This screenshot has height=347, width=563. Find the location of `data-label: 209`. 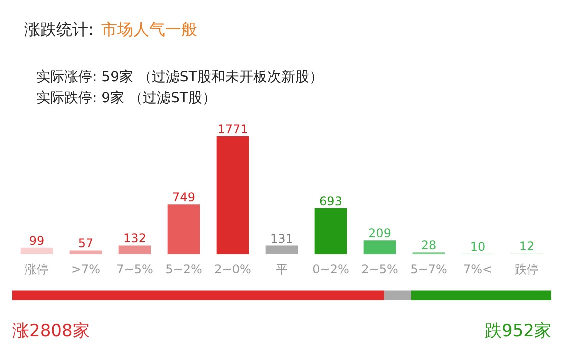

data-label: 209 is located at coordinates (380, 233).